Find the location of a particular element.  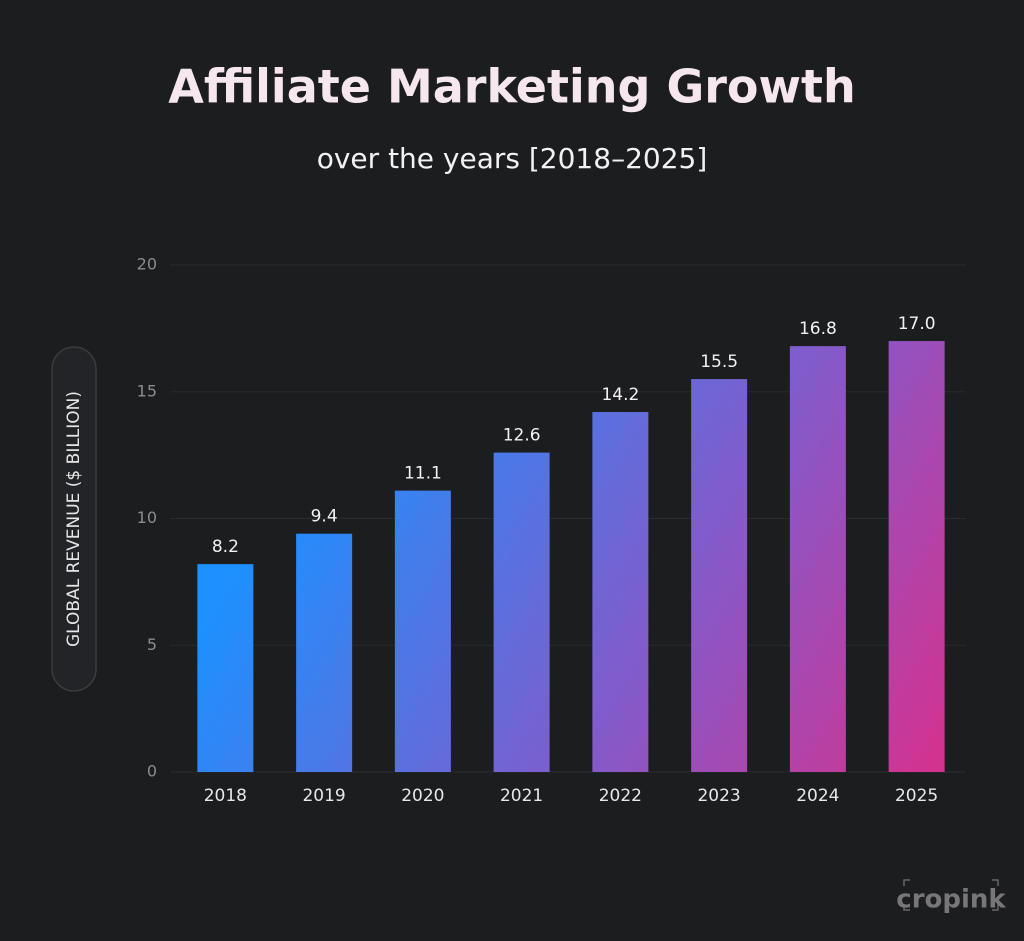

x-tick-label: 2022 is located at coordinates (620, 796).